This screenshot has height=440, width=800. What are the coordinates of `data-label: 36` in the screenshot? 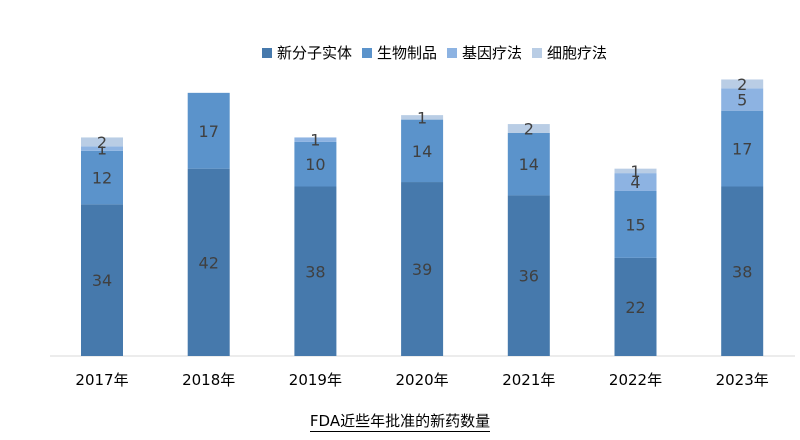 It's located at (529, 276).